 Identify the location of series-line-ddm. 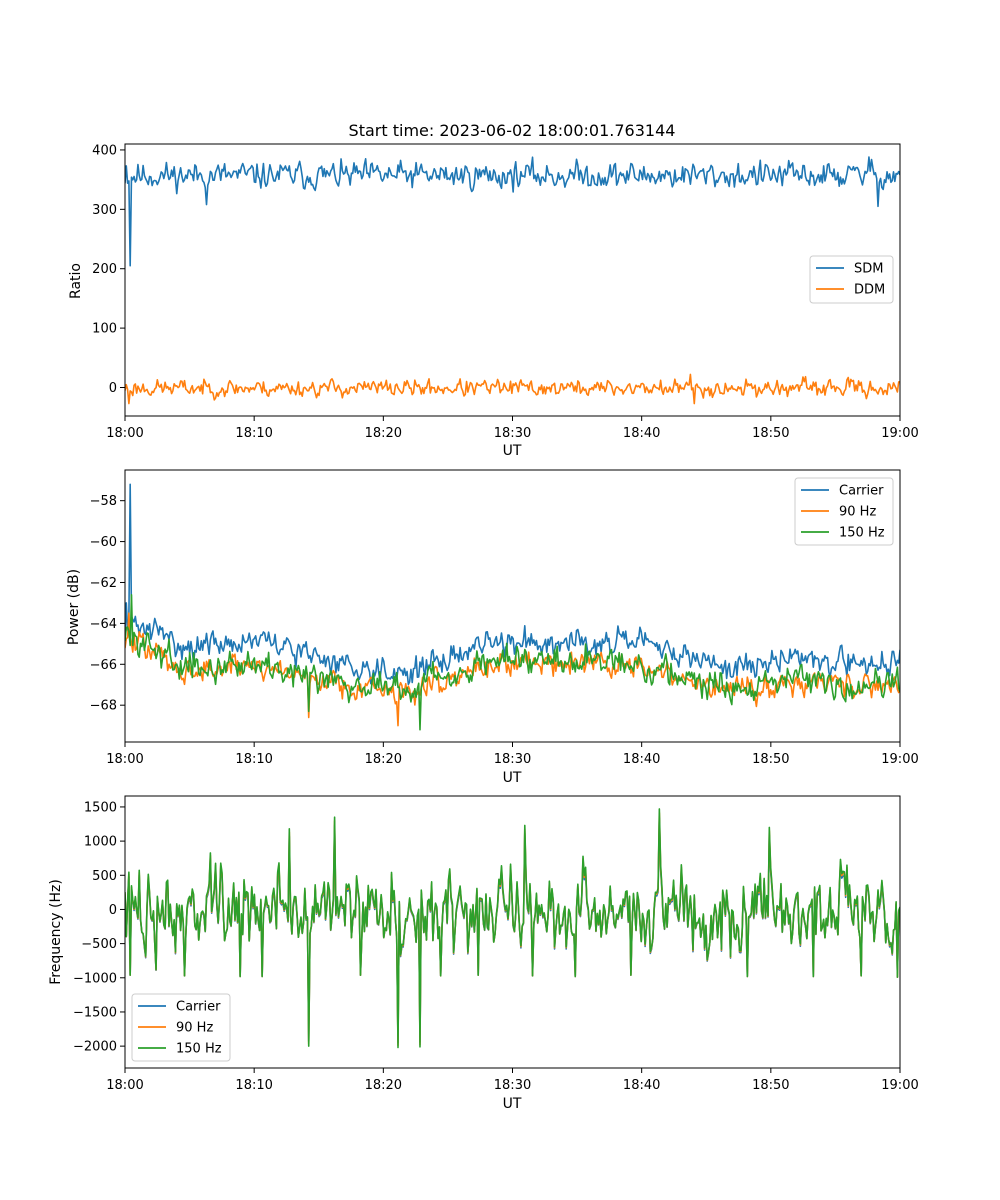
(512, 389).